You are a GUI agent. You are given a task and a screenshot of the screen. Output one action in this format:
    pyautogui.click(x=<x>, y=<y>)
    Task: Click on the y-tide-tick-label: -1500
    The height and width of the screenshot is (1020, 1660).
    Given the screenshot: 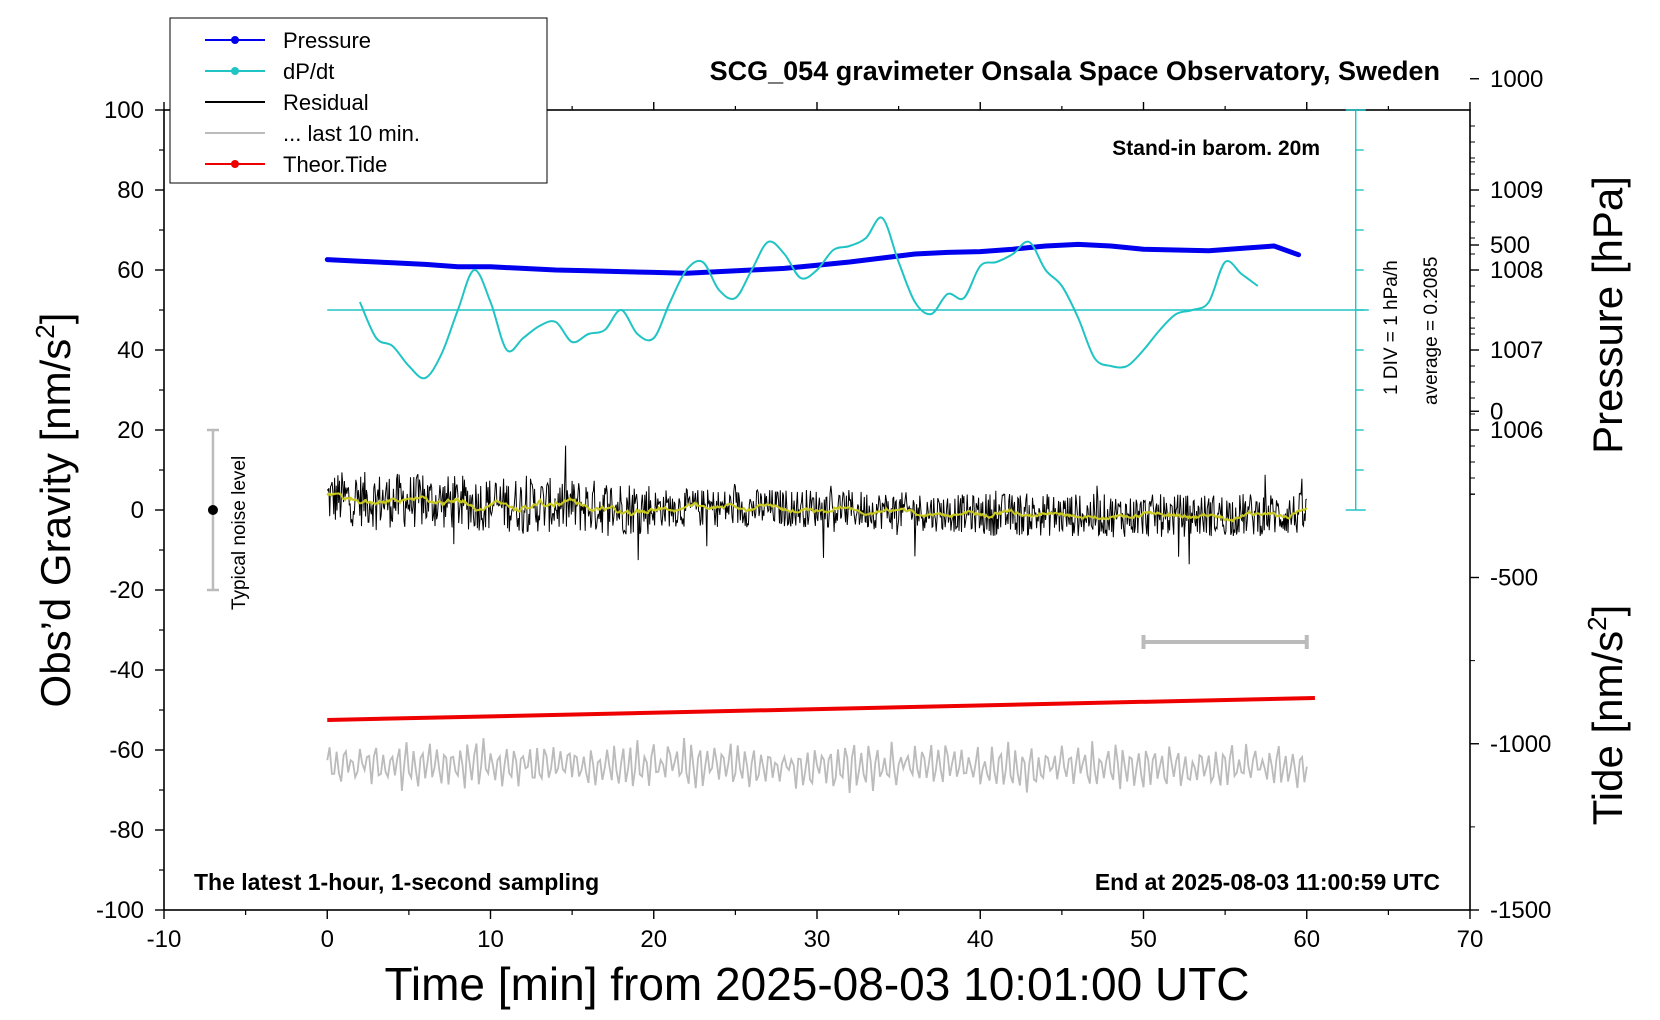 What is the action you would take?
    pyautogui.click(x=1520, y=910)
    